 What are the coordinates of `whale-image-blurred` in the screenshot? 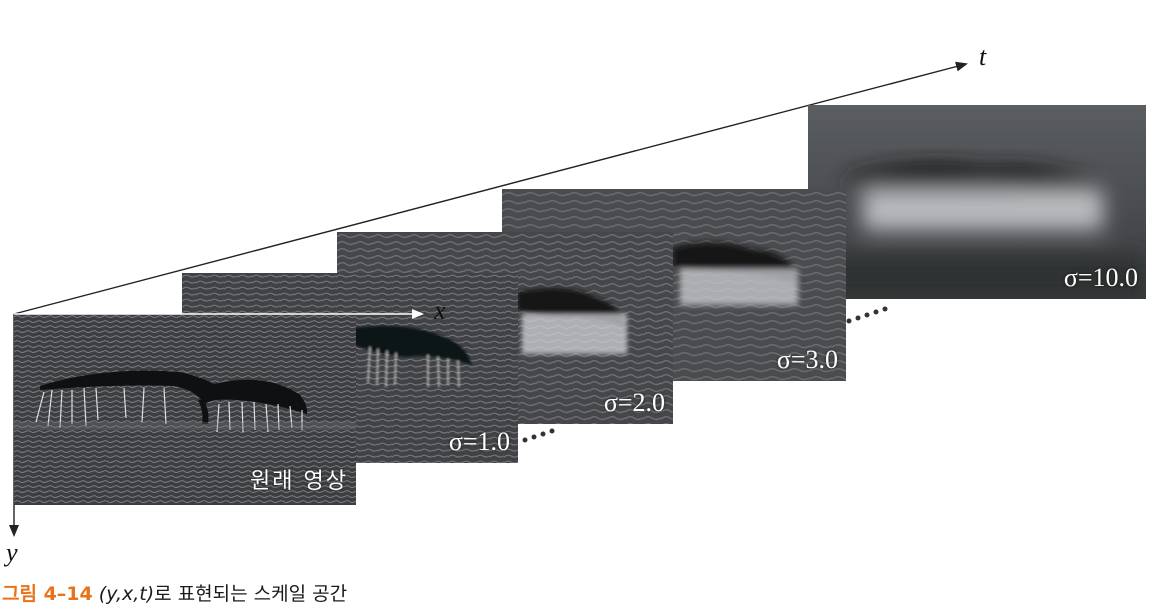 It's located at (977, 202).